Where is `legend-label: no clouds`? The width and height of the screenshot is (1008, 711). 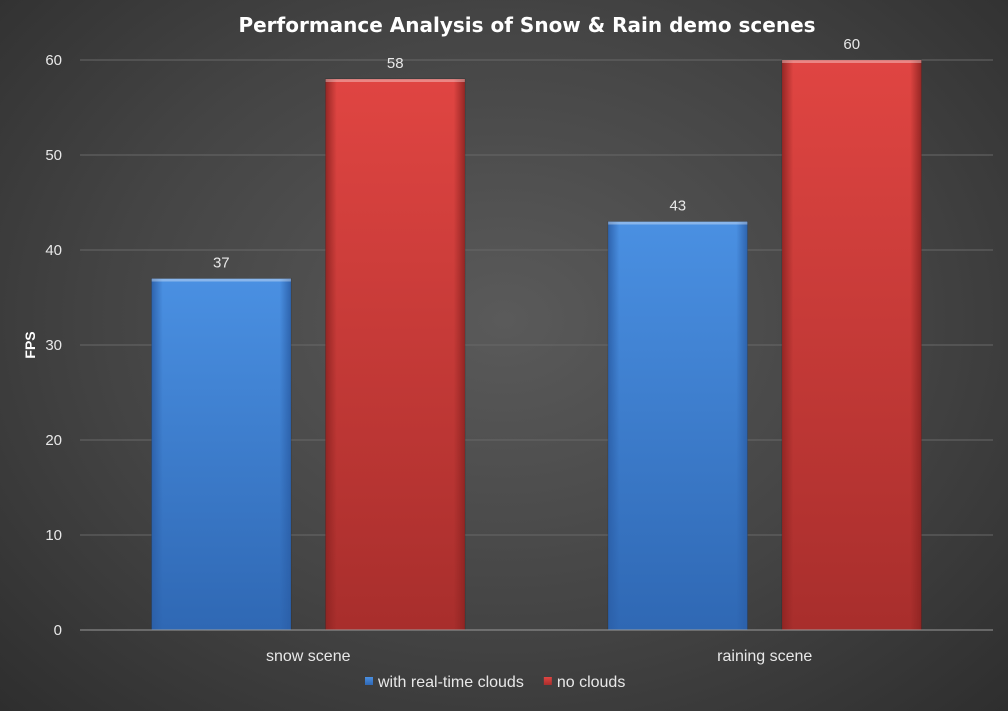 legend-label: no clouds is located at coordinates (591, 682).